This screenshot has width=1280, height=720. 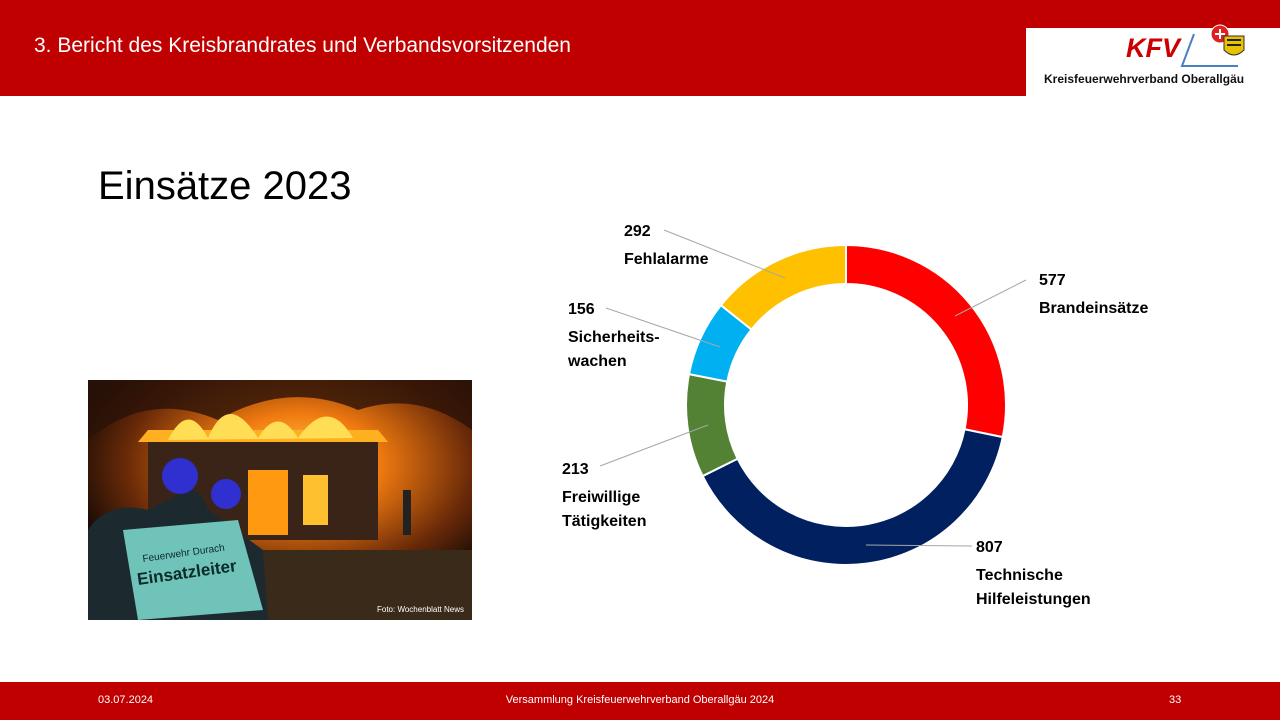 I want to click on fire-scene-image: Feuerwehr Durach Einsatzleiter, so click(x=280, y=500).